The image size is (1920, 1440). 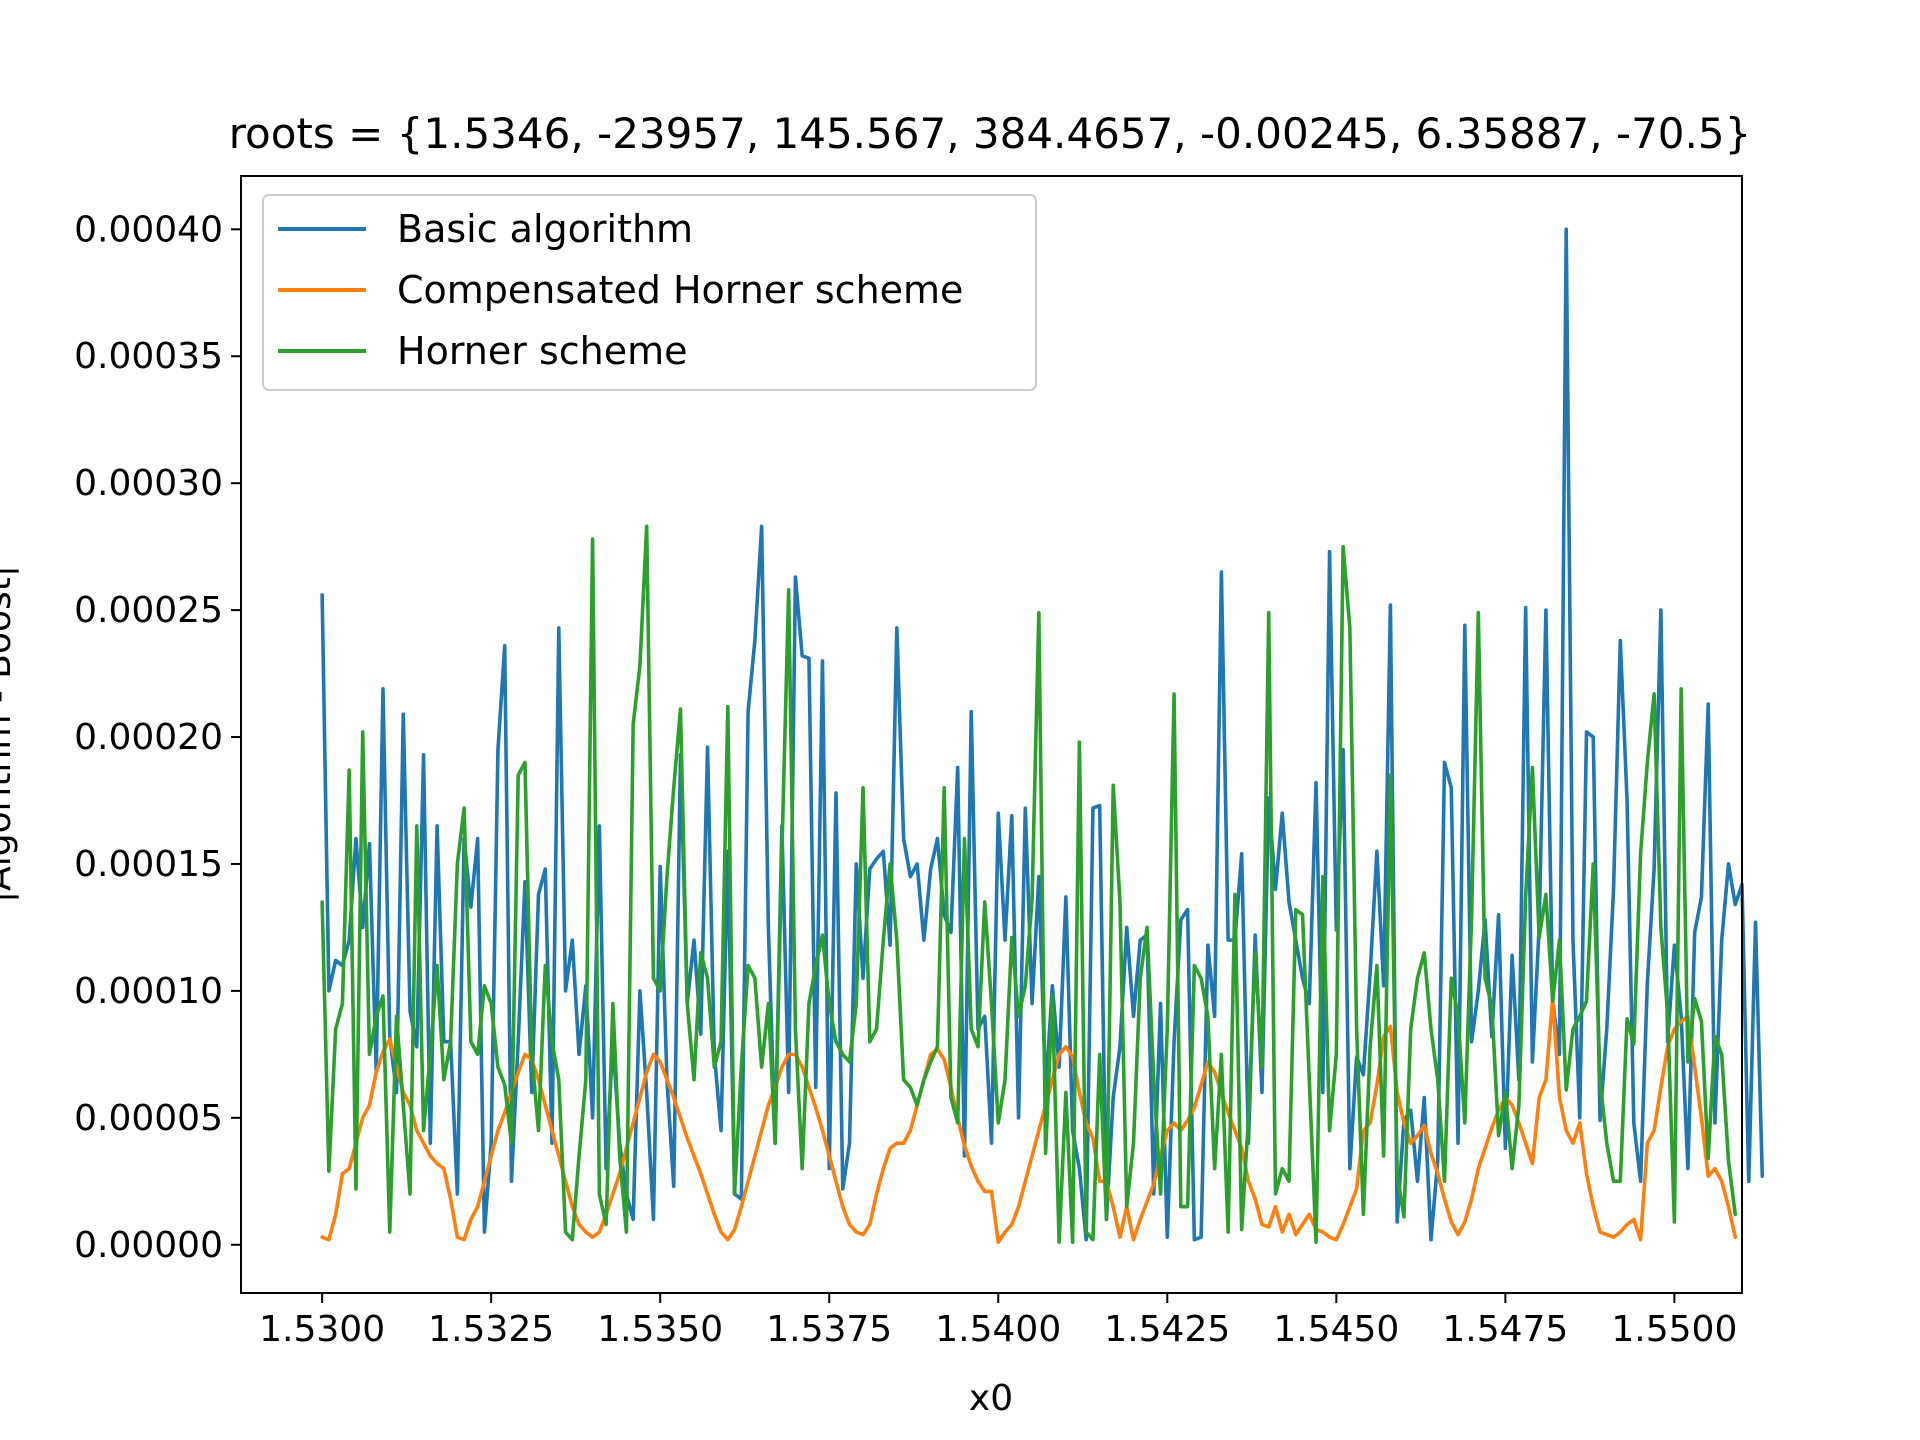 What do you see at coordinates (680, 290) in the screenshot?
I see `legend-label: Compensated Horner scheme` at bounding box center [680, 290].